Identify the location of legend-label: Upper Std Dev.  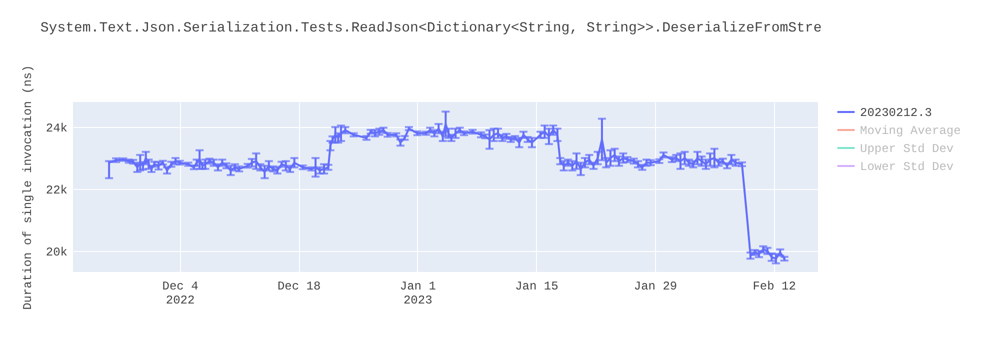
(907, 149).